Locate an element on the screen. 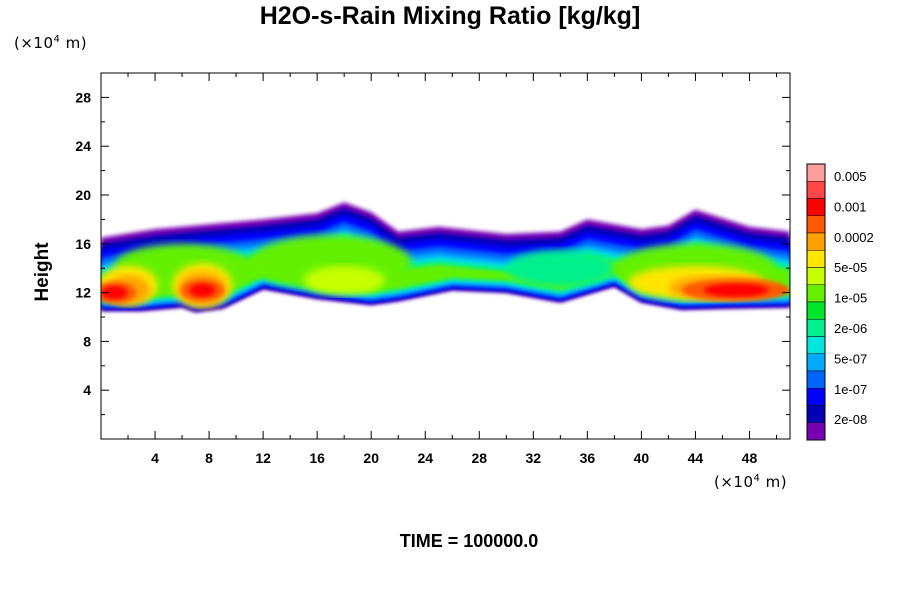 This screenshot has width=900, height=600. colorbar-label: 5e-05 is located at coordinates (850, 267).